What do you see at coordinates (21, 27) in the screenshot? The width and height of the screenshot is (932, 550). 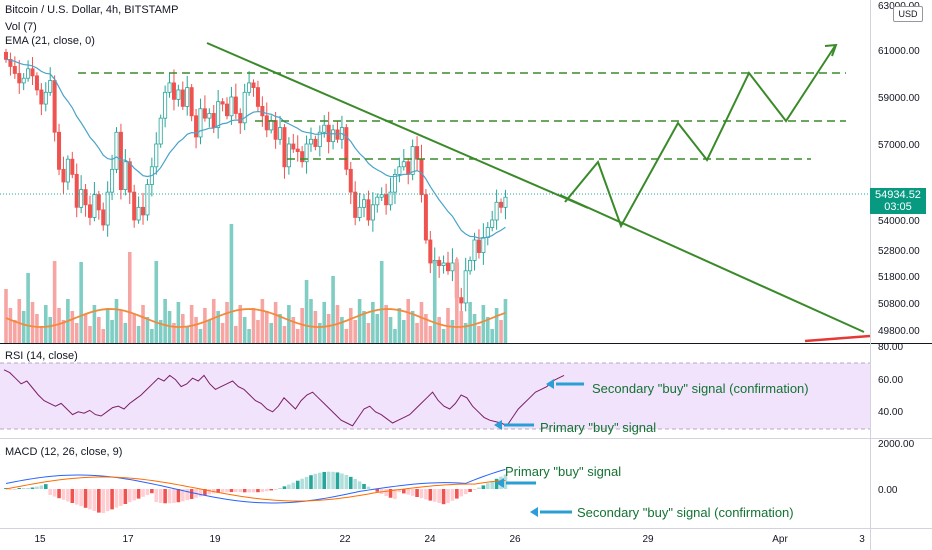 I see `volume-indicator-label: Vol (7)` at bounding box center [21, 27].